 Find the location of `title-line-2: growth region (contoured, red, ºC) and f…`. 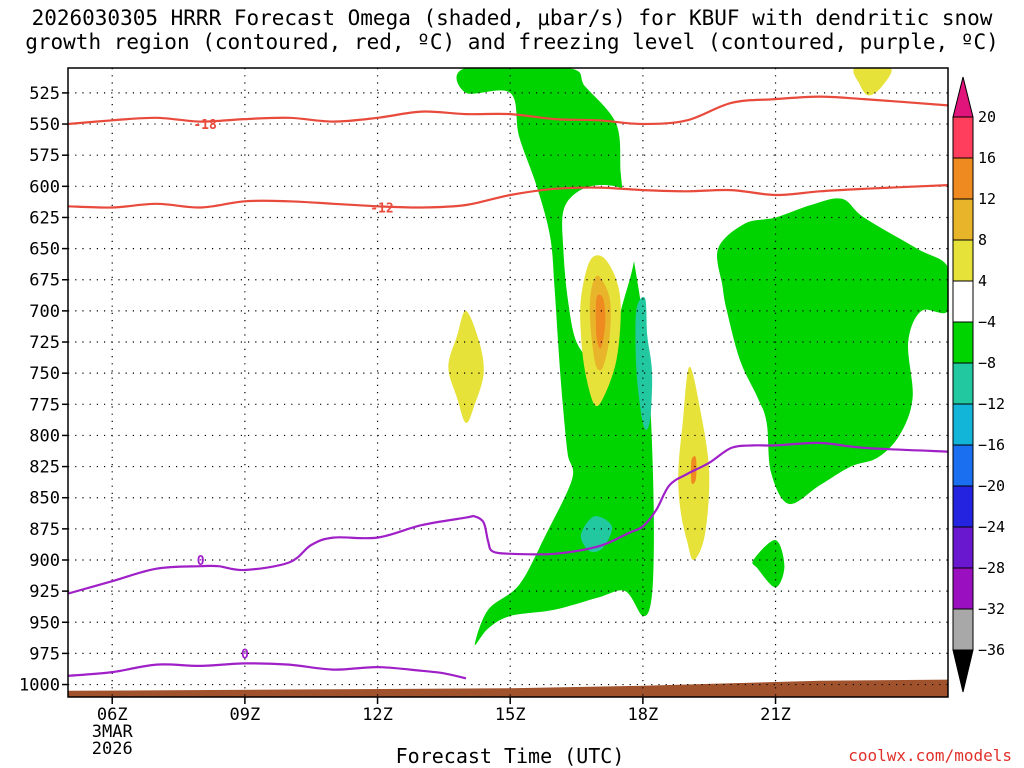

title-line-2: growth region (contoured, red, ºC) and f… is located at coordinates (512, 42).